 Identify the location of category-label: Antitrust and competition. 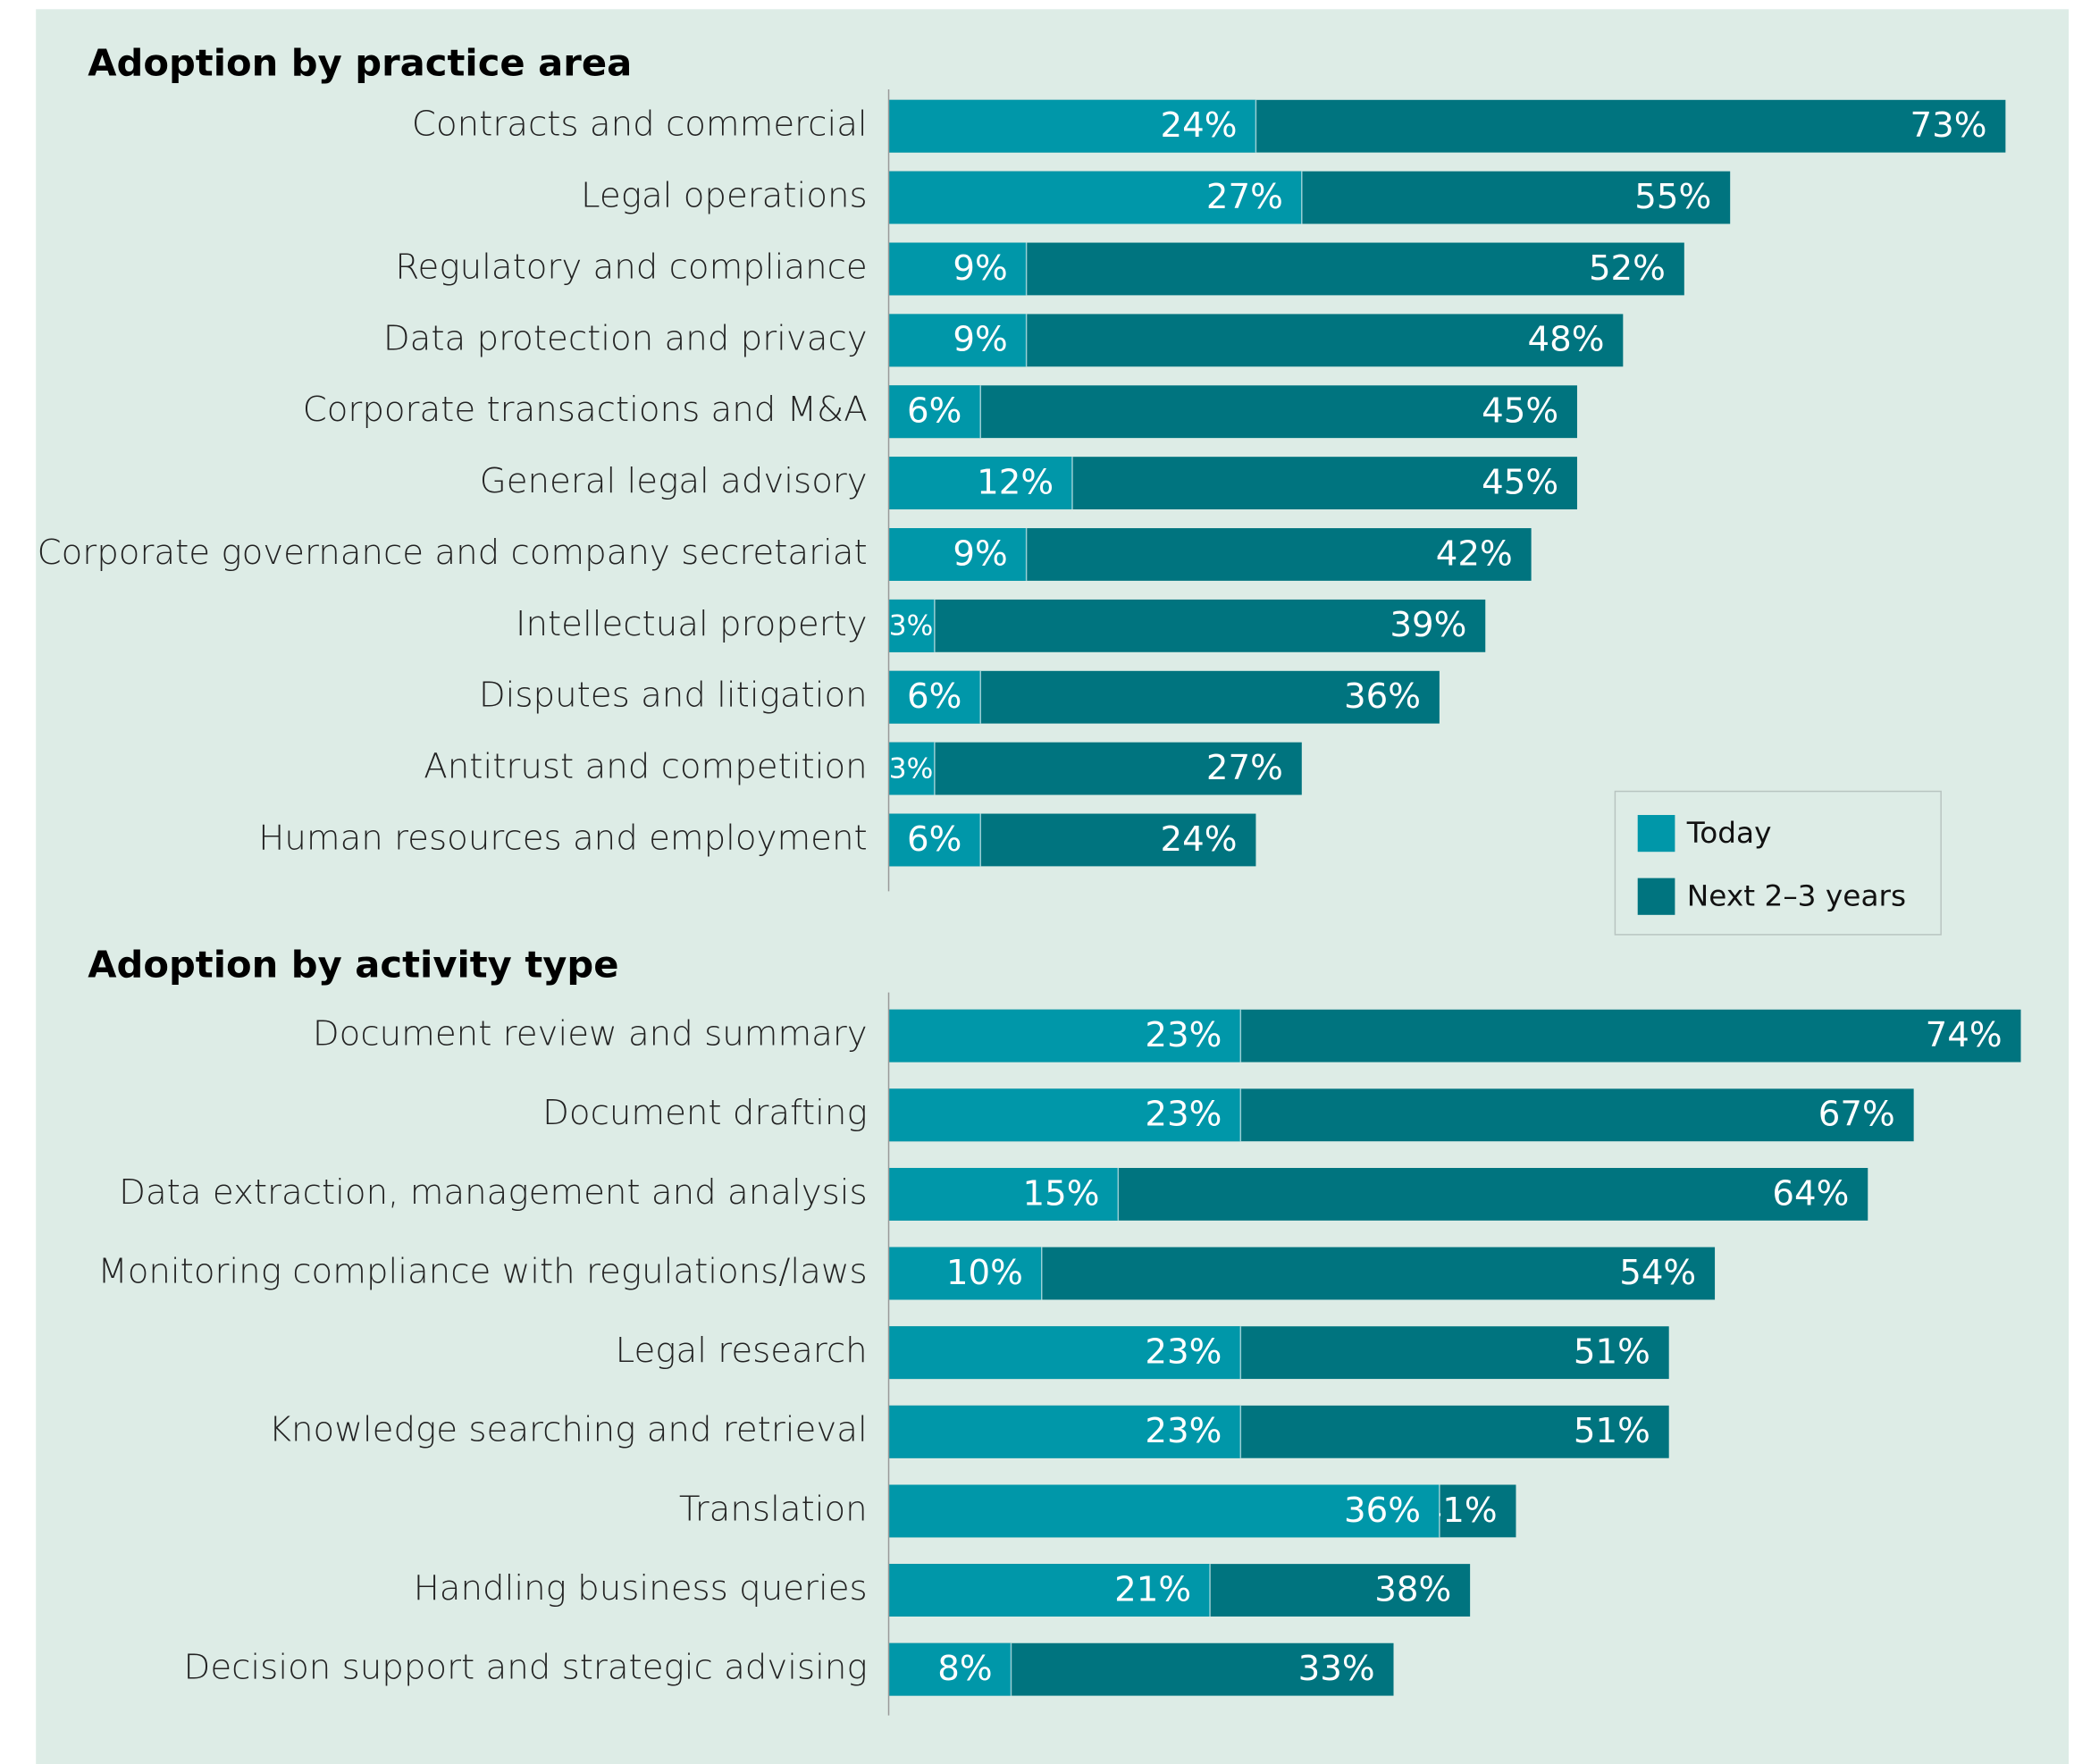
(645, 767).